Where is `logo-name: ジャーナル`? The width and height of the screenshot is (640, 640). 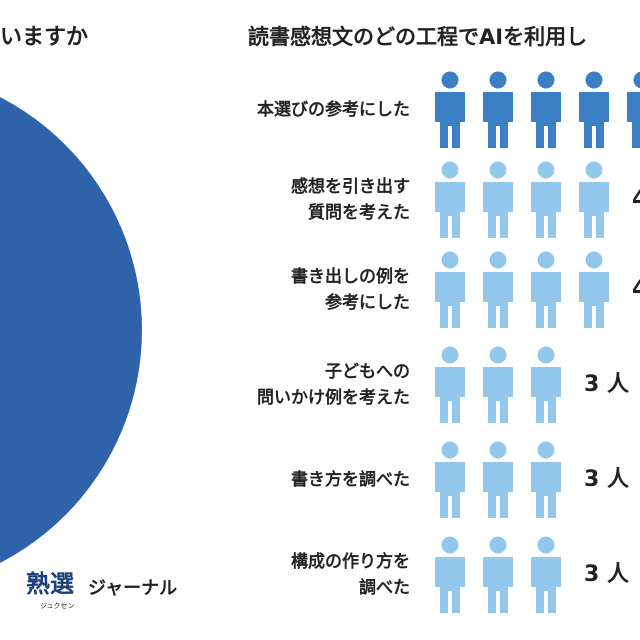
logo-name: ジャーナル is located at coordinates (132, 588).